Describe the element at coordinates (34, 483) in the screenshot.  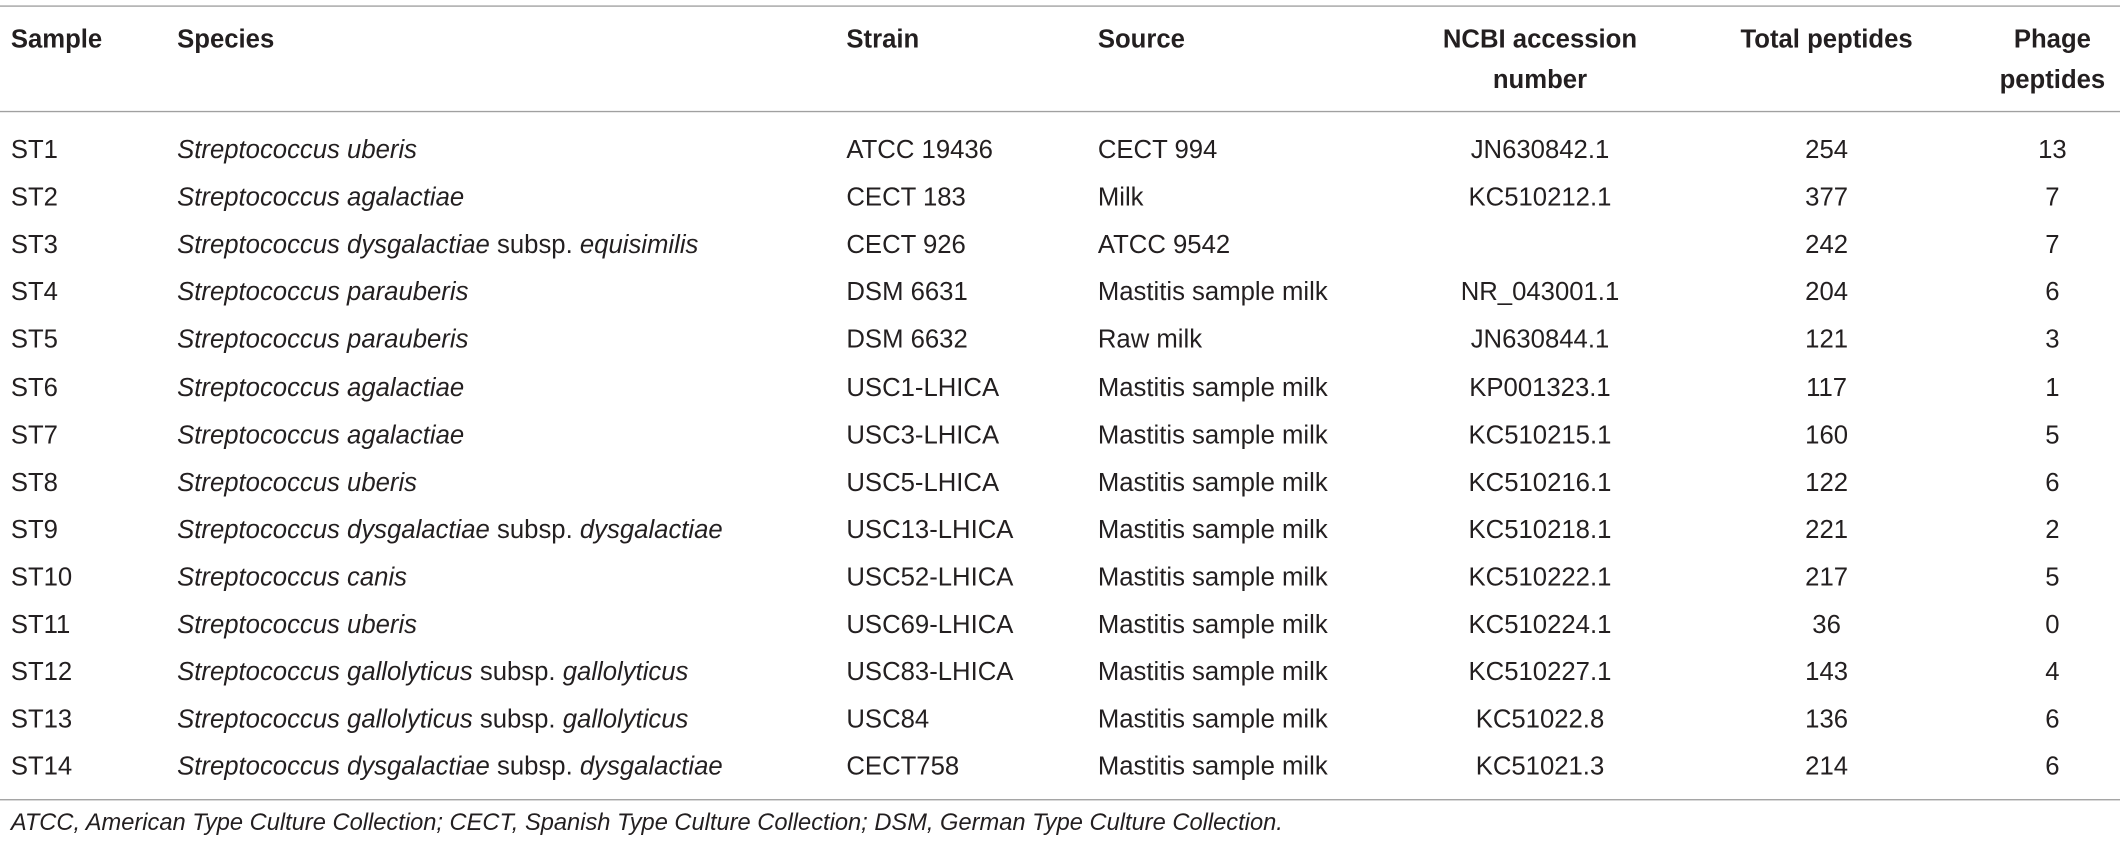
I see `sample-cell: ST8` at that location.